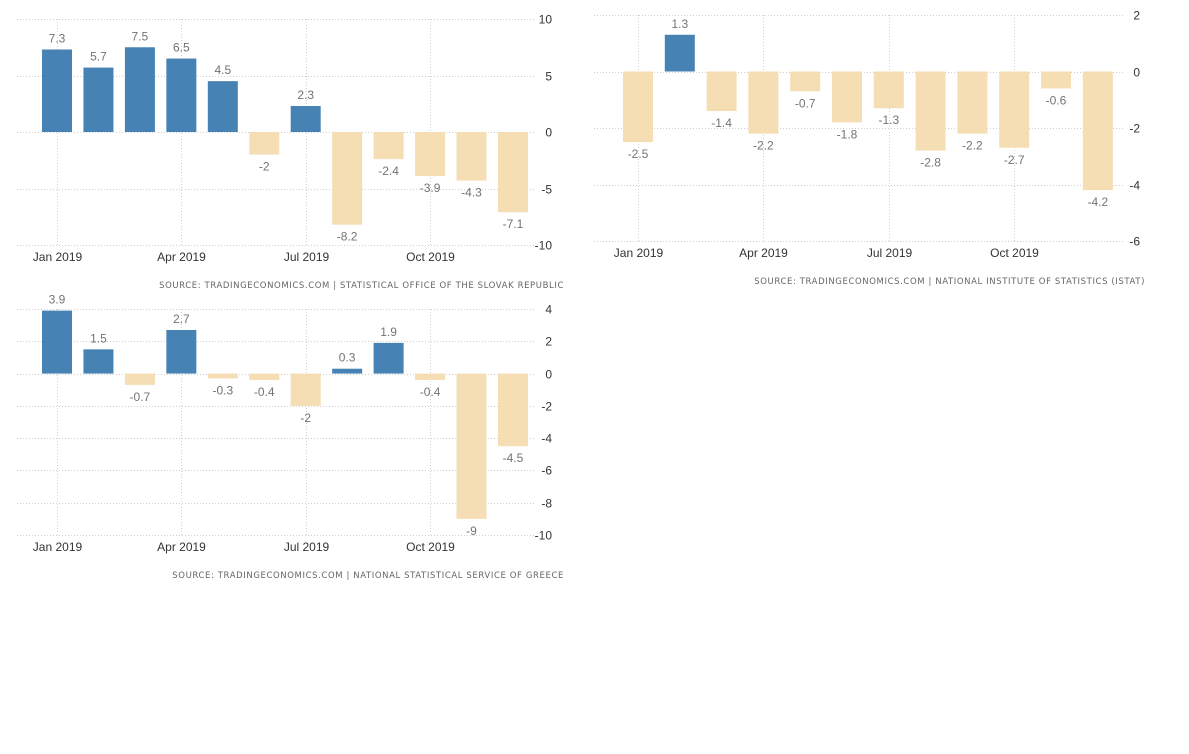 Image resolution: width=1189 pixels, height=754 pixels. I want to click on data-label: -2.4, so click(388, 171).